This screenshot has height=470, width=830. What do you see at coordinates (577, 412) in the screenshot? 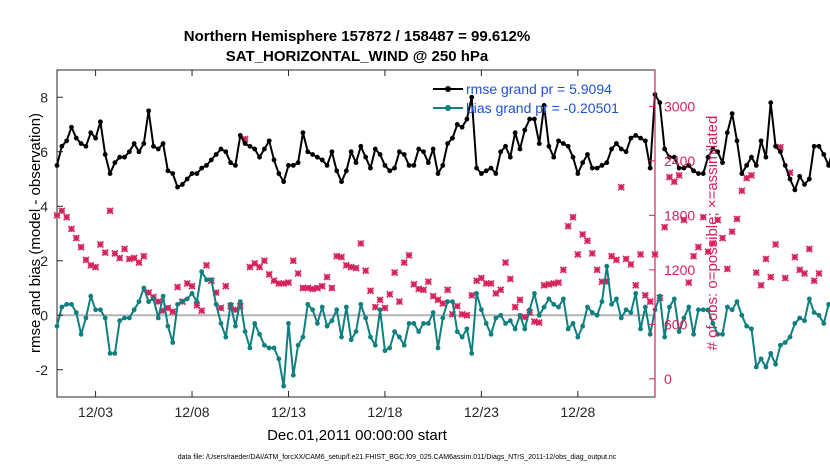
I see `x-tick-label: 12/28` at bounding box center [577, 412].